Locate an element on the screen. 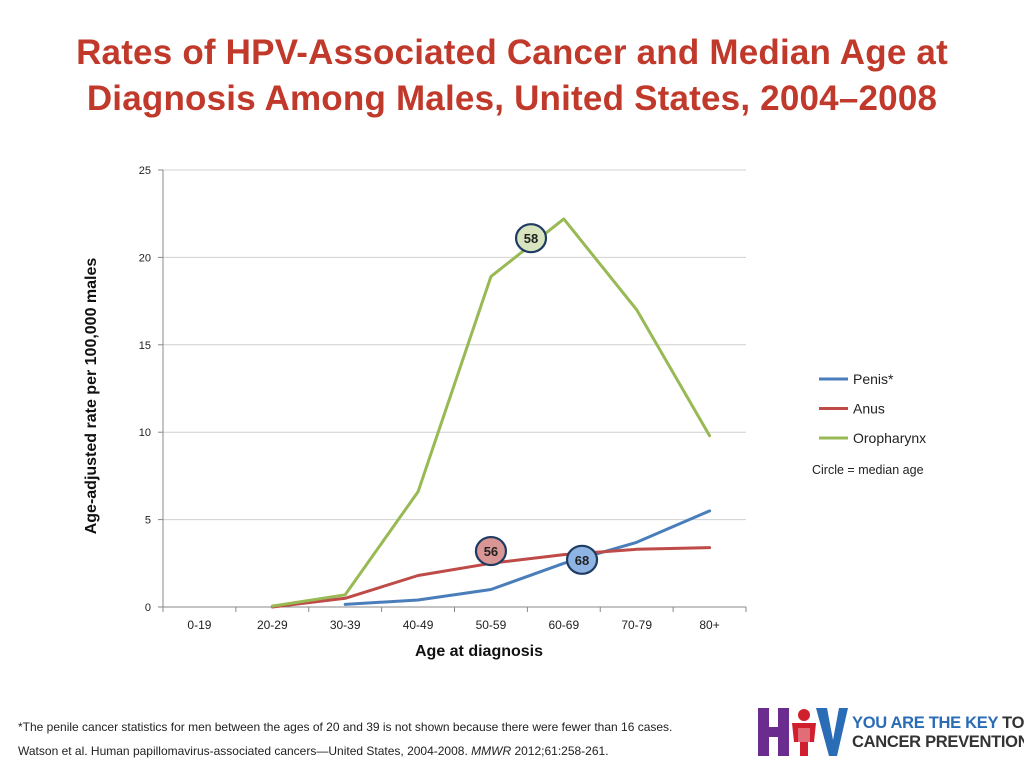 This screenshot has width=1024, height=768. y-tick-label-25: 25 is located at coordinates (145, 171).